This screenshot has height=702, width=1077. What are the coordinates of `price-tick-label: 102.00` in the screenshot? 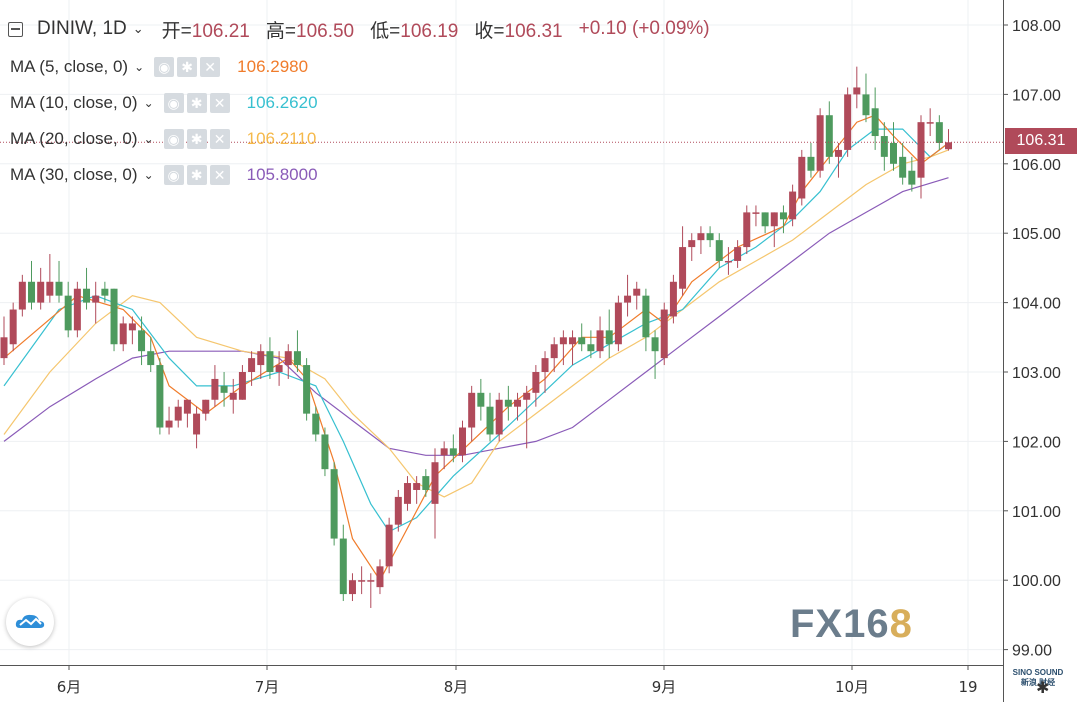 It's located at (1036, 442).